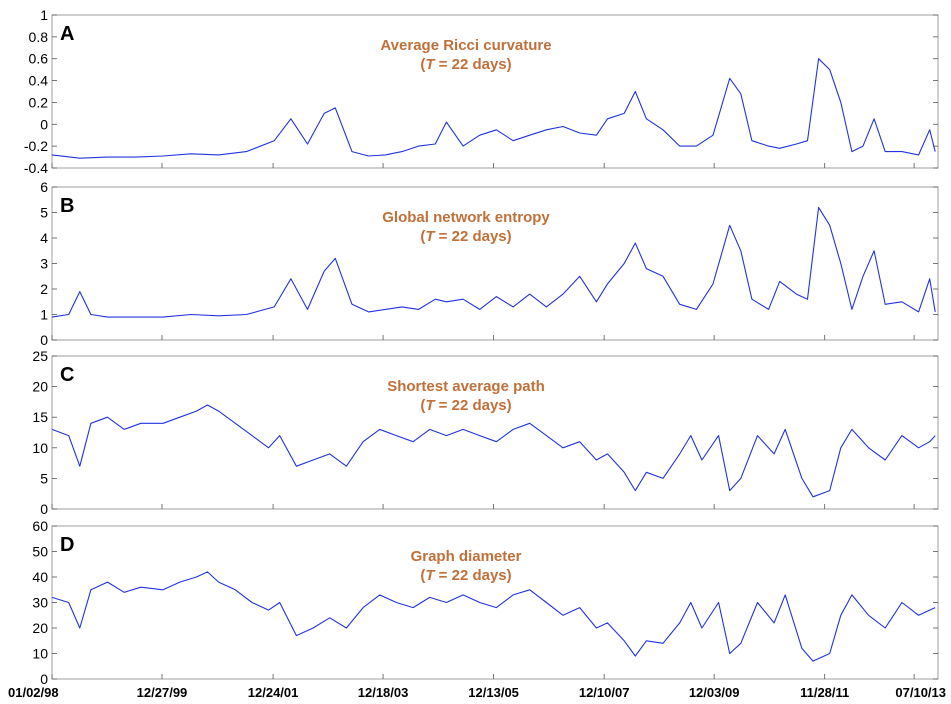  I want to click on y-tick-label: 0.8, so click(39, 37).